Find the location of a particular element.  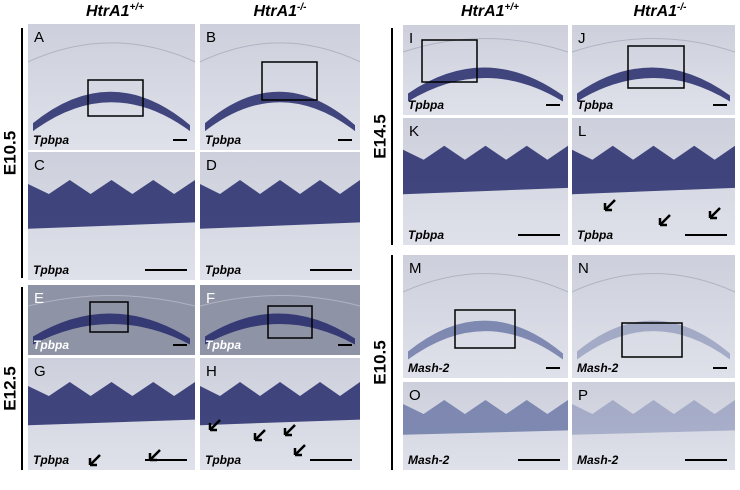

panel: F Tpbpa is located at coordinates (280, 320).